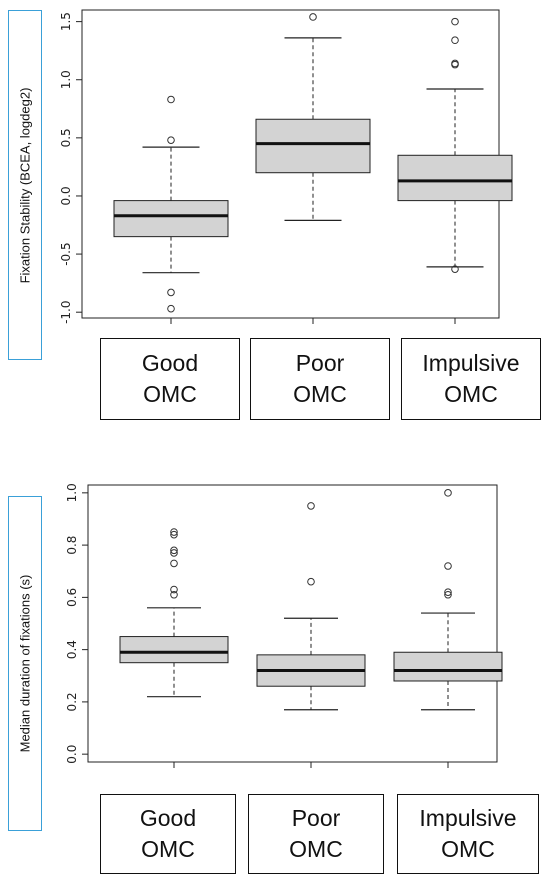 This screenshot has width=550, height=880. What do you see at coordinates (25, 663) in the screenshot?
I see `y-axis-label-box: Median duration of fixations (s)` at bounding box center [25, 663].